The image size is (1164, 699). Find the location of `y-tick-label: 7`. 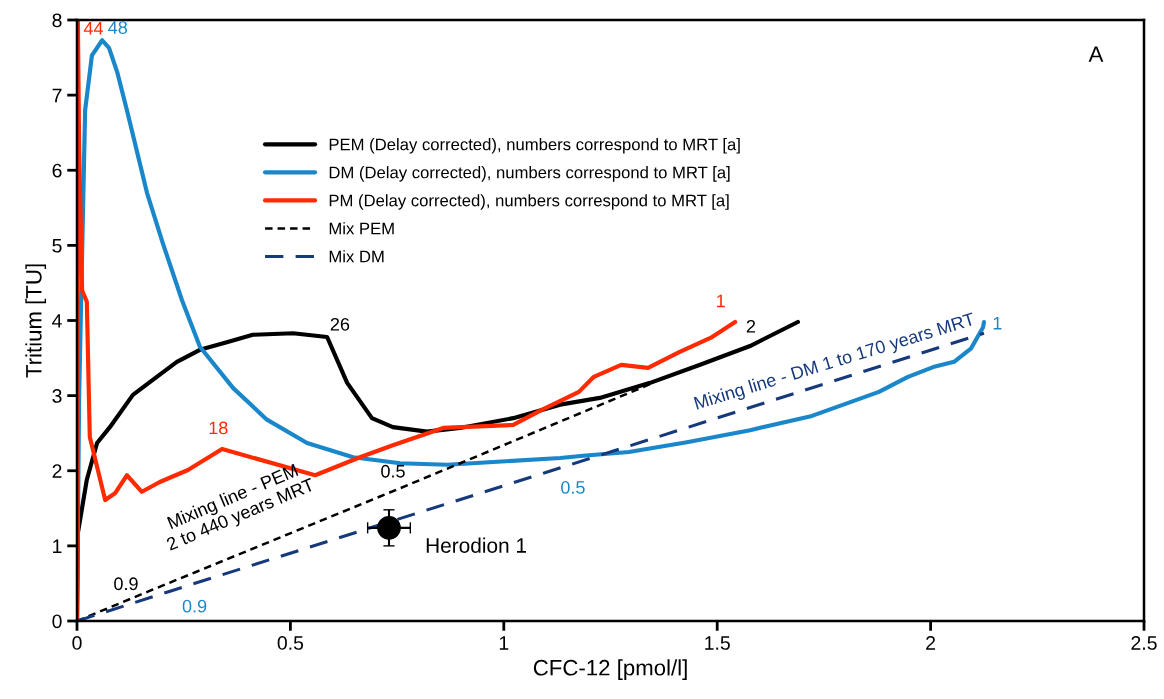

y-tick-label: 7 is located at coordinates (57, 95).